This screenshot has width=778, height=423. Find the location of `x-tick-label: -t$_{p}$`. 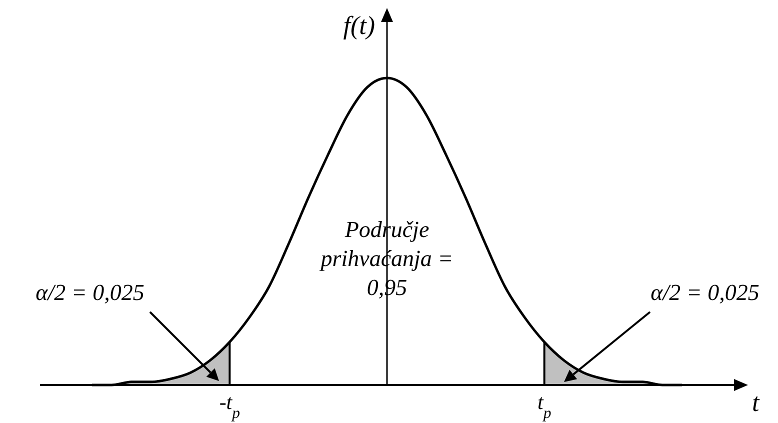

x-tick-label: -t$_{p}$ is located at coordinates (229, 406).